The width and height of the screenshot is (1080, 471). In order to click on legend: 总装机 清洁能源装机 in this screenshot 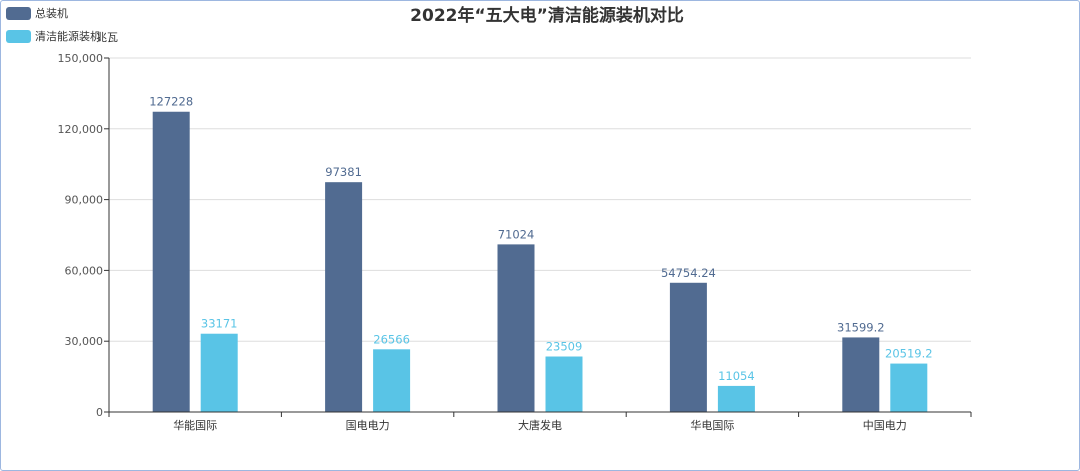, I will do `click(53, 24)`.